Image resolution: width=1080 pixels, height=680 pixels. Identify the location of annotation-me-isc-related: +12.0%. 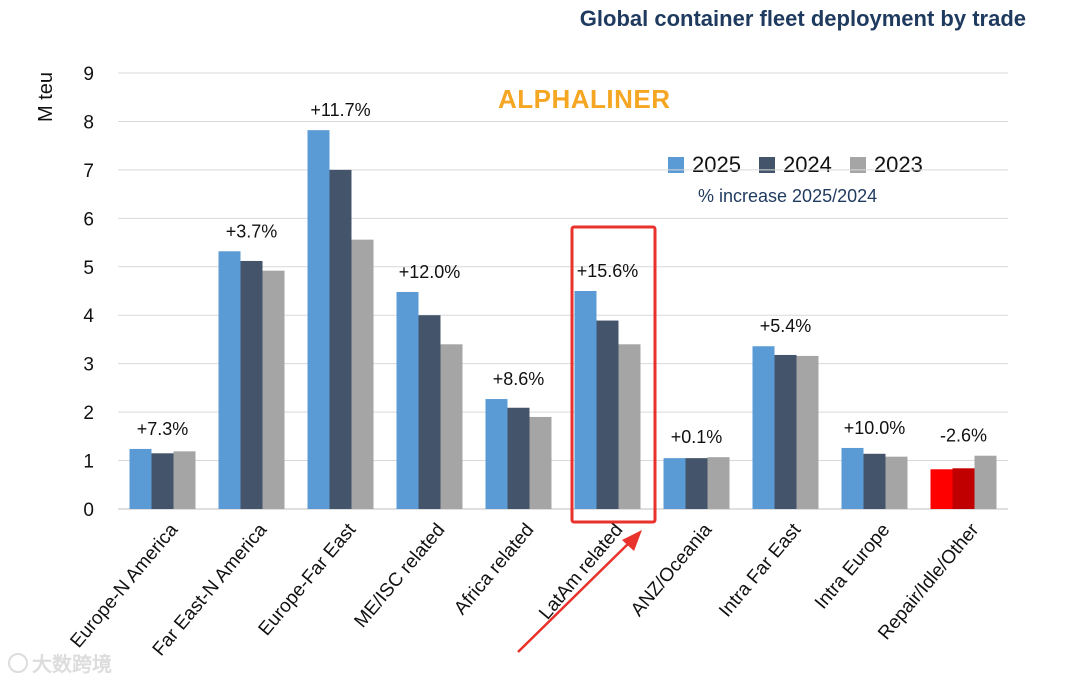
(430, 272).